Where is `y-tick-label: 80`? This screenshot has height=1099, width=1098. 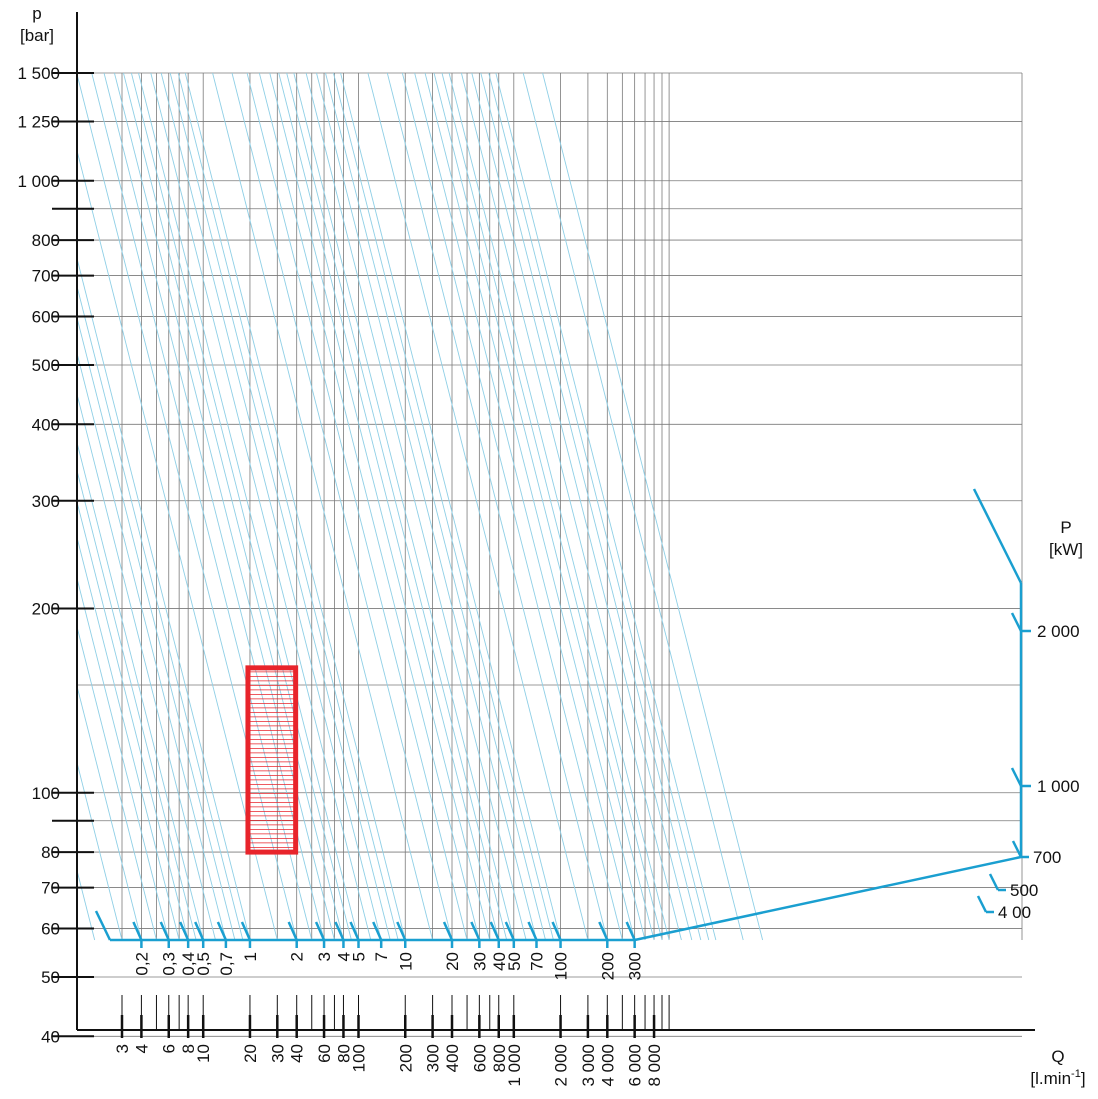
y-tick-label: 80 is located at coordinates (50, 852).